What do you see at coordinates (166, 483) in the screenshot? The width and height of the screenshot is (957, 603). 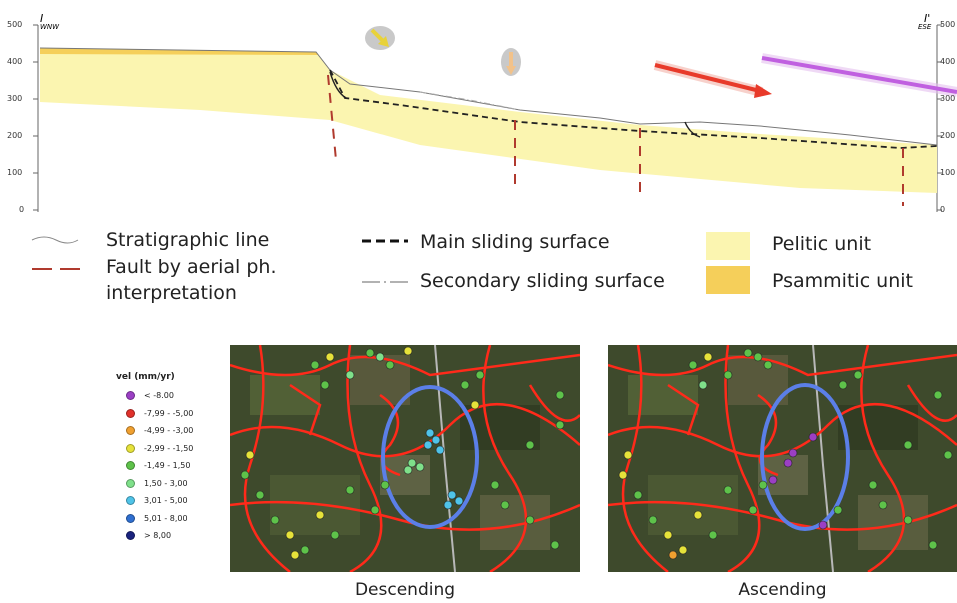 I see `velocity-class-label: 1,50 - 3,00` at bounding box center [166, 483].